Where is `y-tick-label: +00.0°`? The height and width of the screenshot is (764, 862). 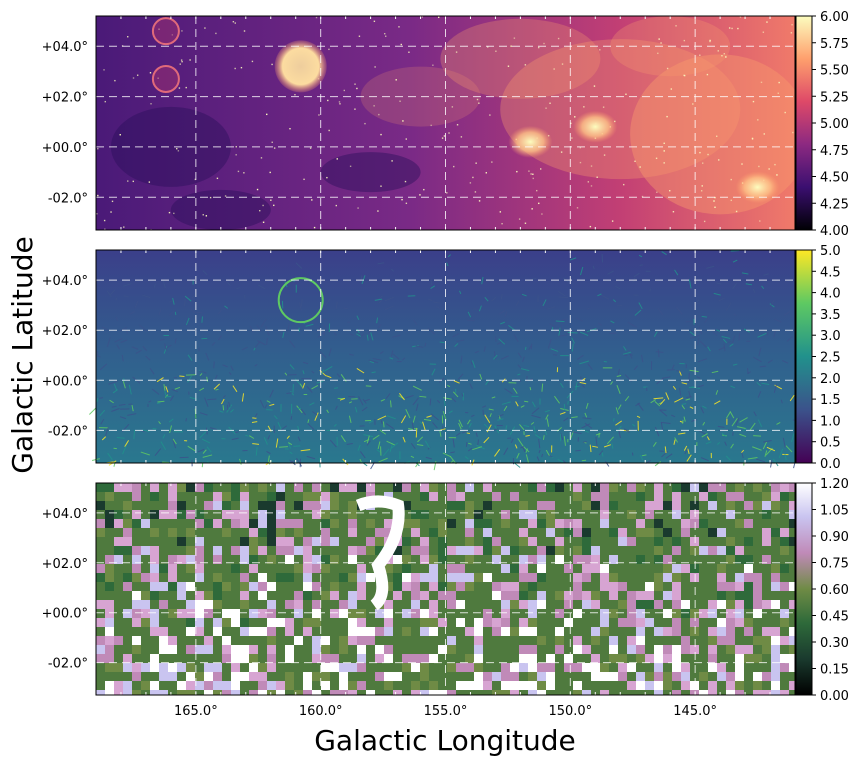 y-tick-label: +00.0° is located at coordinates (65, 381).